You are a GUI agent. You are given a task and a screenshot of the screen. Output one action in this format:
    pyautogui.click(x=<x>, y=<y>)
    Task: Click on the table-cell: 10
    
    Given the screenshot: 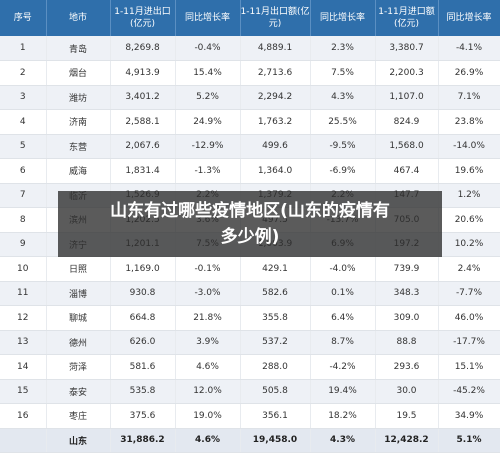 What is the action you would take?
    pyautogui.click(x=23, y=269)
    